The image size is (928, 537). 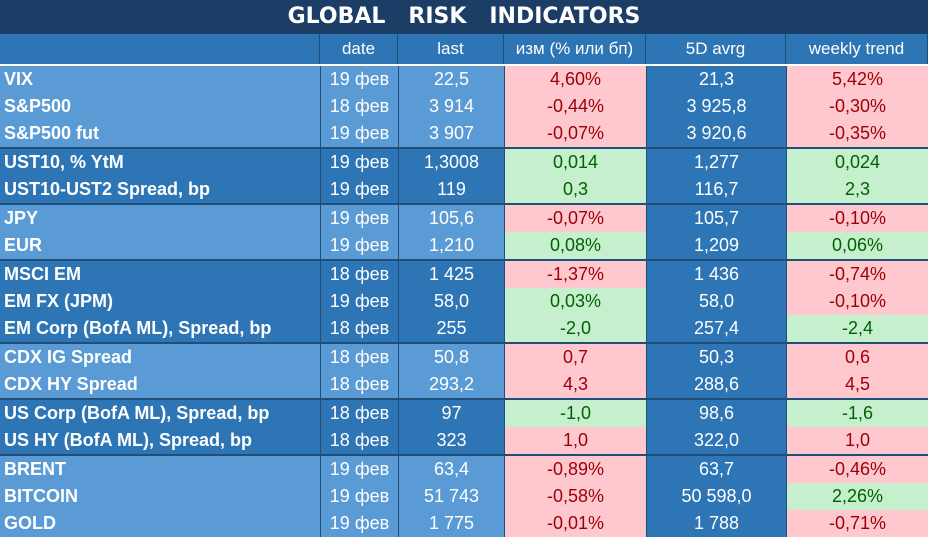 What do you see at coordinates (716, 496) in the screenshot?
I see `avg-5d-cell: 50 598,0` at bounding box center [716, 496].